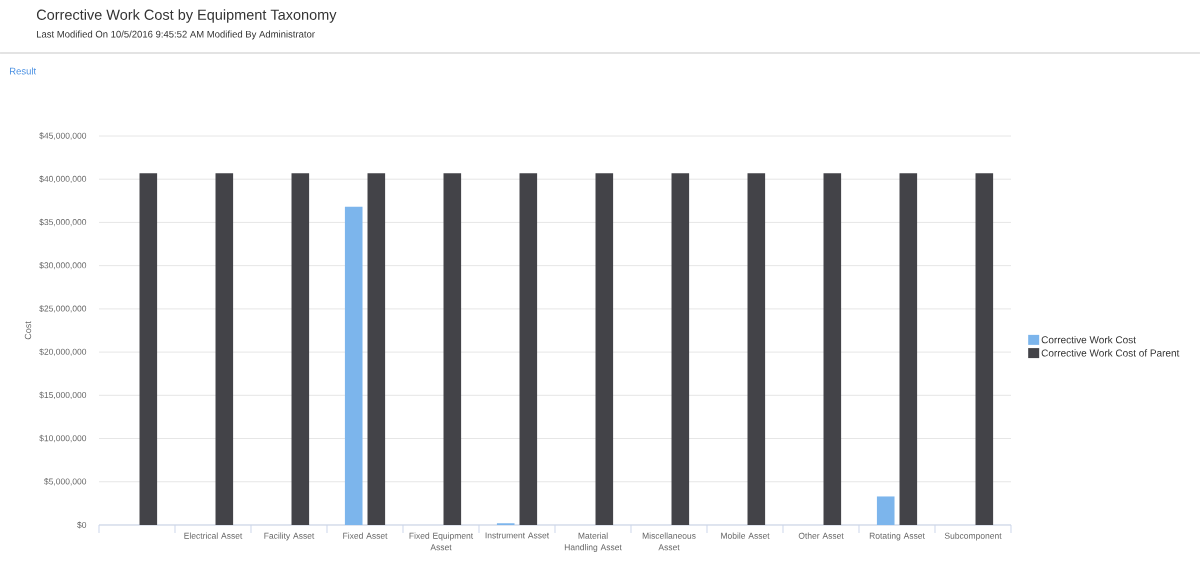 Image resolution: width=1200 pixels, height=562 pixels. Describe the element at coordinates (63, 265) in the screenshot. I see `y-tick-label: $30,000,000` at that location.